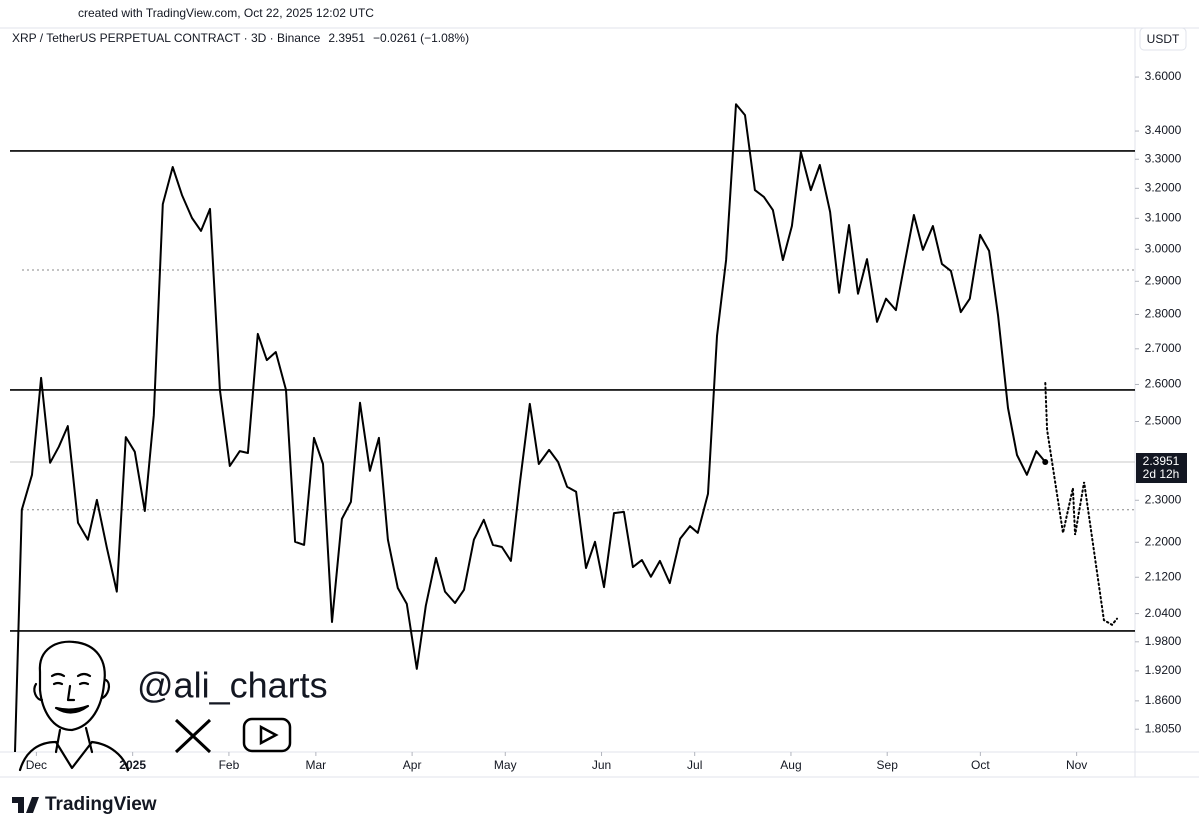 The image size is (1199, 832). Describe the element at coordinates (505, 765) in the screenshot. I see `x-tick-label: May` at that location.